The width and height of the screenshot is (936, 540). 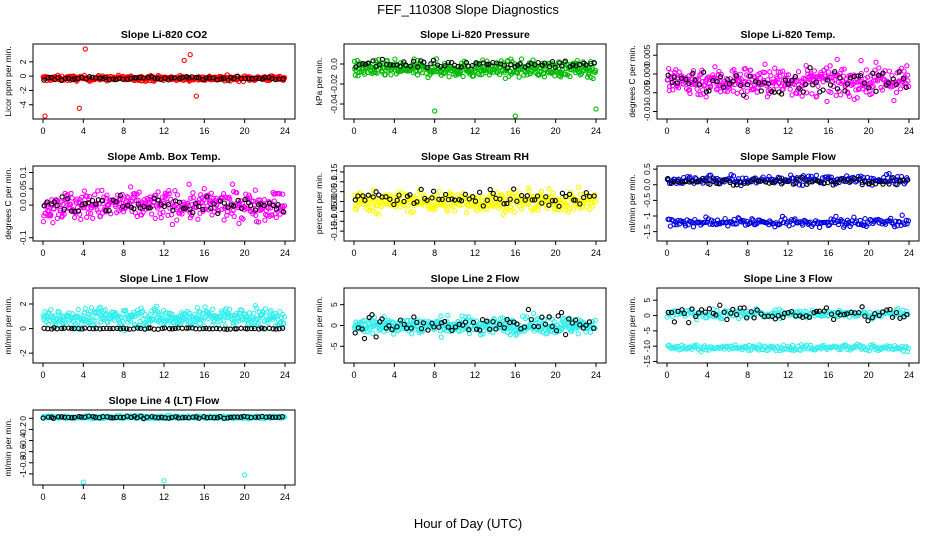 I want to click on x-tick-label: 20, so click(x=869, y=131).